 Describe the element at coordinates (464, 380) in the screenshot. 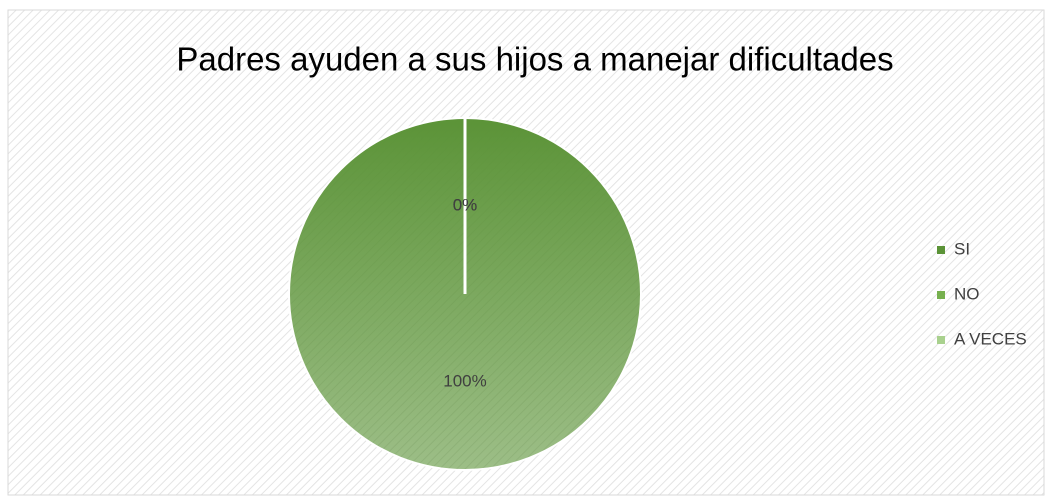

I see `data-label: 100%` at that location.